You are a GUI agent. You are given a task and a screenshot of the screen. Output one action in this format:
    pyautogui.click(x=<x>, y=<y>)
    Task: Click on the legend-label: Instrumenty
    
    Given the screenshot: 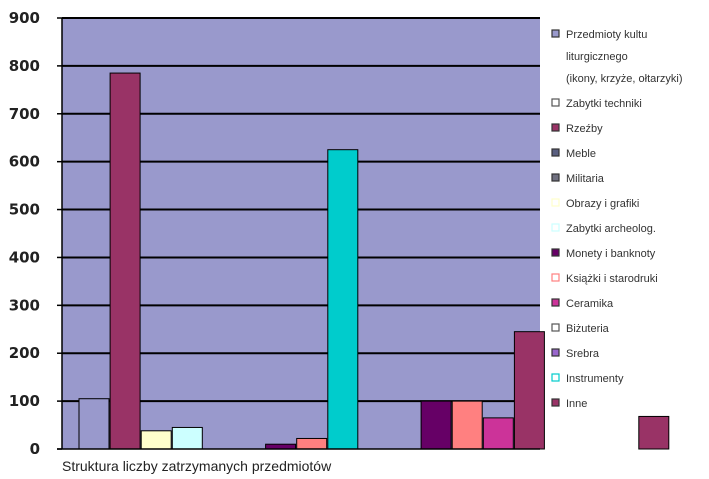 What is the action you would take?
    pyautogui.click(x=595, y=379)
    